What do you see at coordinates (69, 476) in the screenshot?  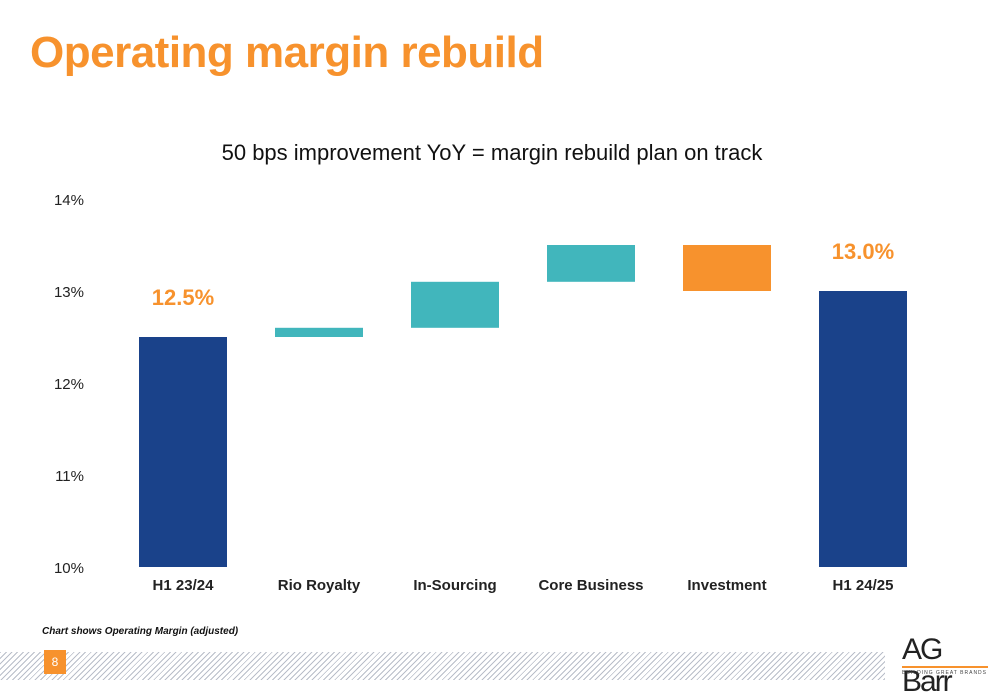 I see `y-tick-label: 11%` at bounding box center [69, 476].